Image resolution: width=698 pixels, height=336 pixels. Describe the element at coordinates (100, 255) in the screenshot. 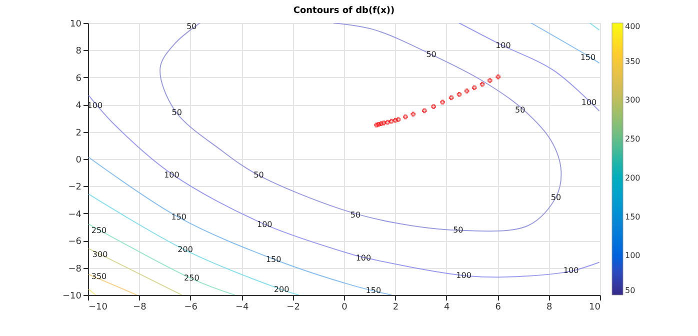

I see `annotation: 300` at that location.